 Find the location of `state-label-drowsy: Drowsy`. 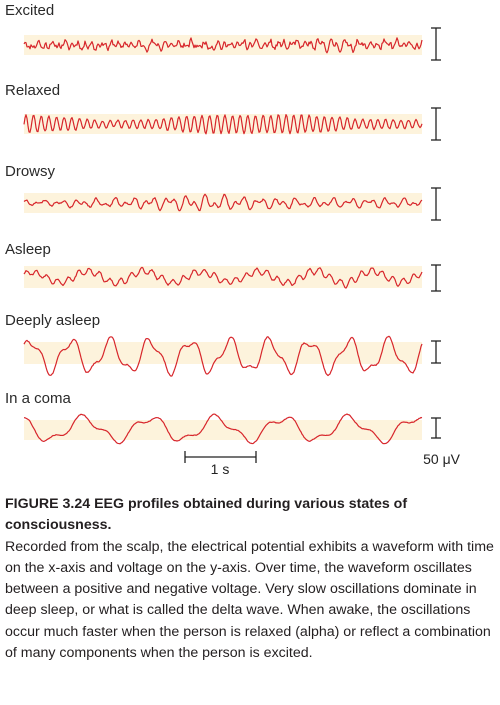

state-label-drowsy: Drowsy is located at coordinates (30, 171).